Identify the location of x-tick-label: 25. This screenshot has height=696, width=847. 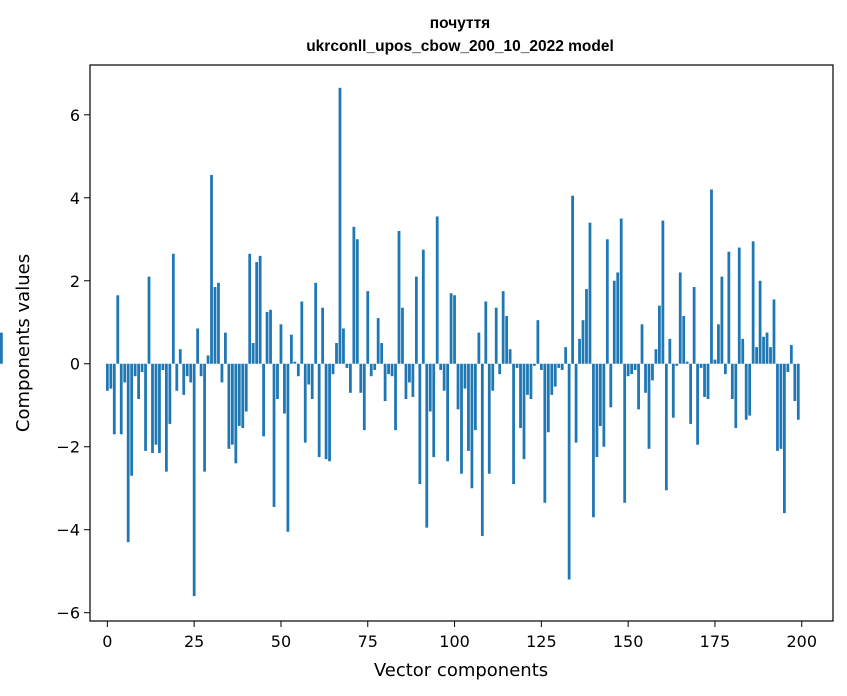
(194, 641).